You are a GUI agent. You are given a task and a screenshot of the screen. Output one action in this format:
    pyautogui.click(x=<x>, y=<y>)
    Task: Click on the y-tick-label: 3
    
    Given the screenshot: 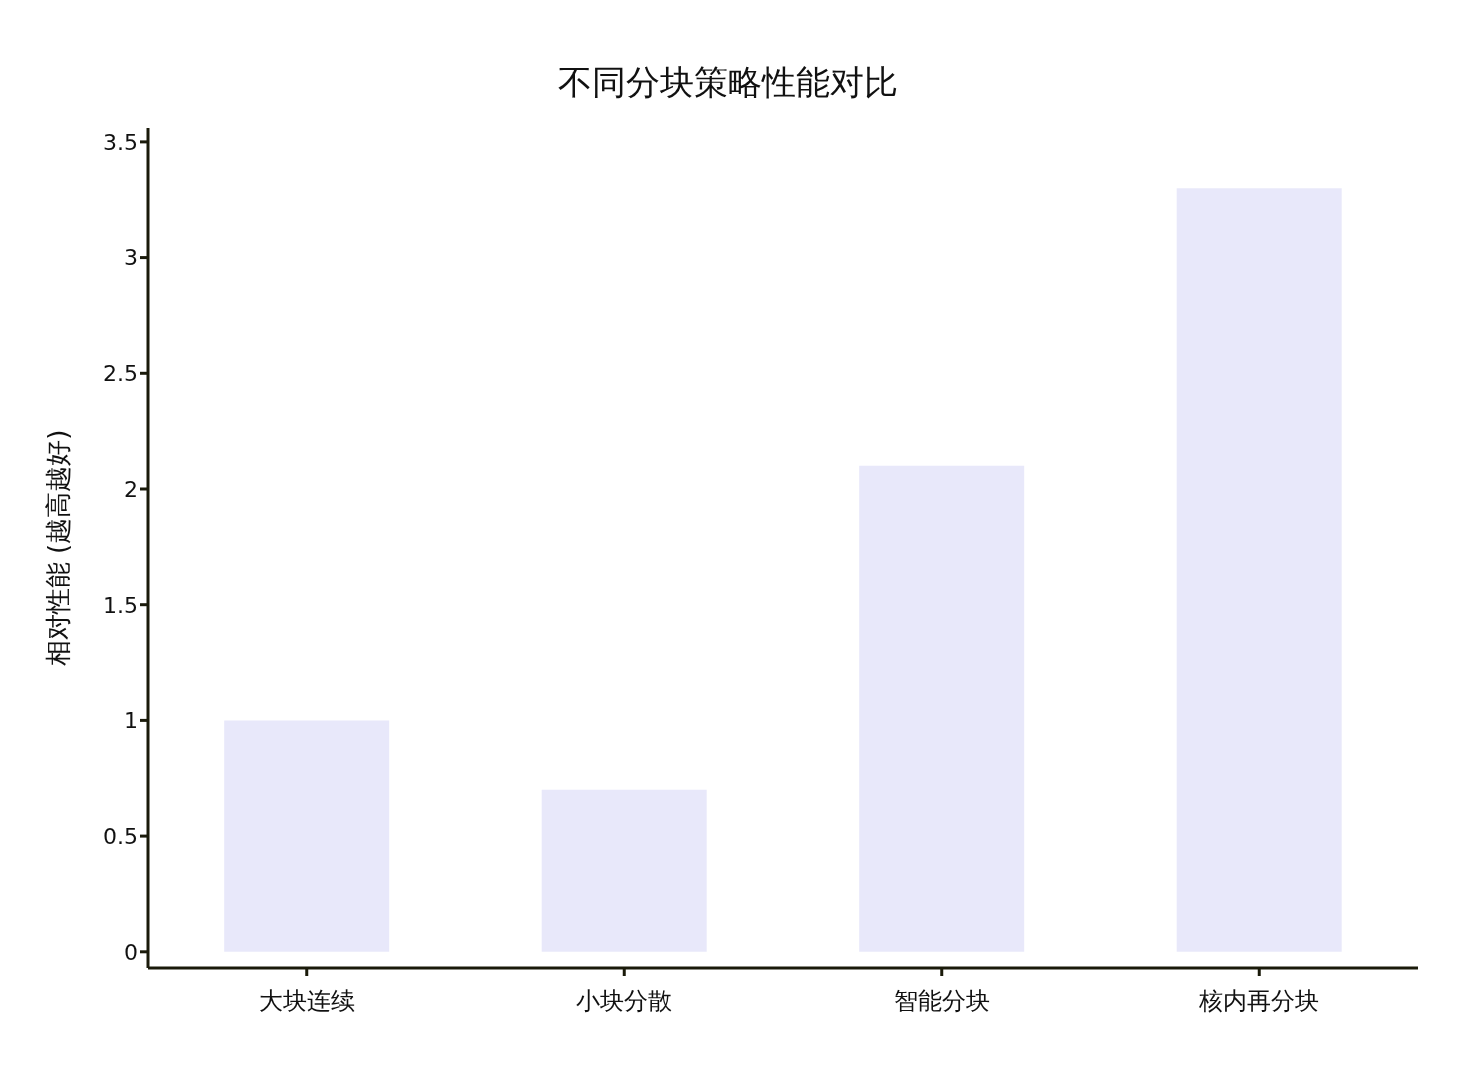 What is the action you would take?
    pyautogui.click(x=131, y=258)
    